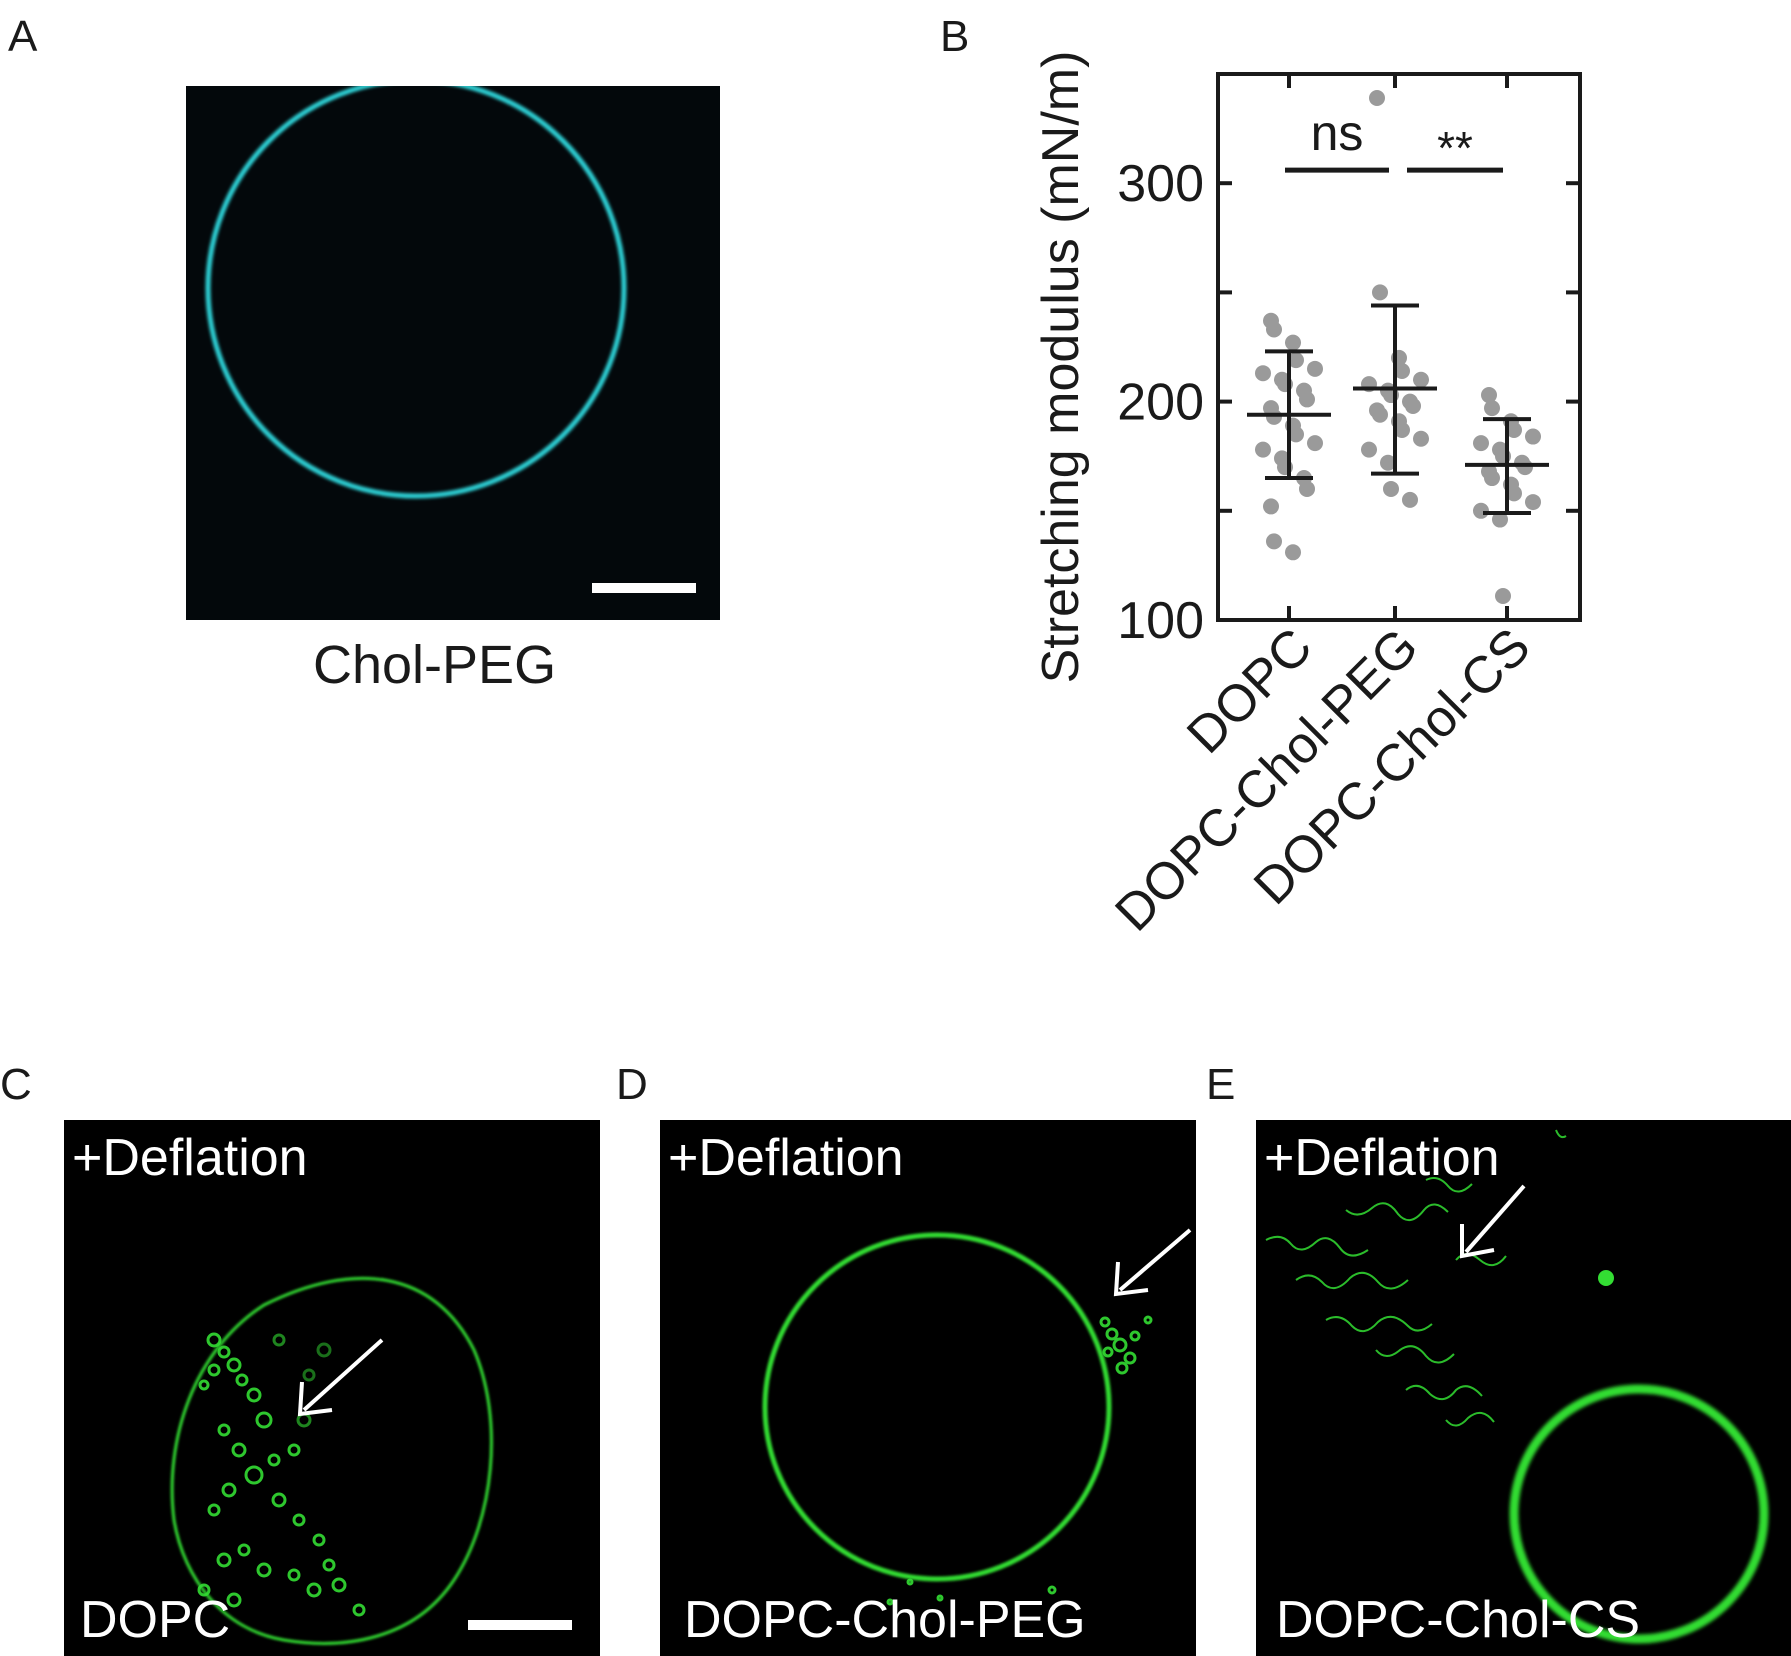 This screenshot has height=1656, width=1791. Describe the element at coordinates (1061, 367) in the screenshot. I see `y-axis-label: Stretching modulus (mN/m)` at that location.